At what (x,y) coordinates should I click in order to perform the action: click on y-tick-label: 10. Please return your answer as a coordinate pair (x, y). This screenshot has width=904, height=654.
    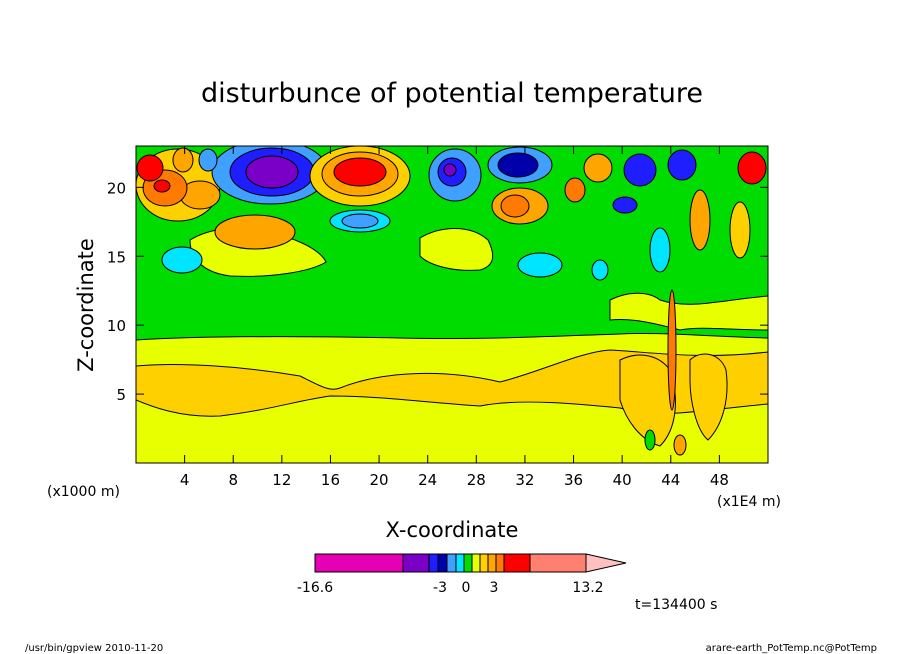
    Looking at the image, I should click on (116, 326).